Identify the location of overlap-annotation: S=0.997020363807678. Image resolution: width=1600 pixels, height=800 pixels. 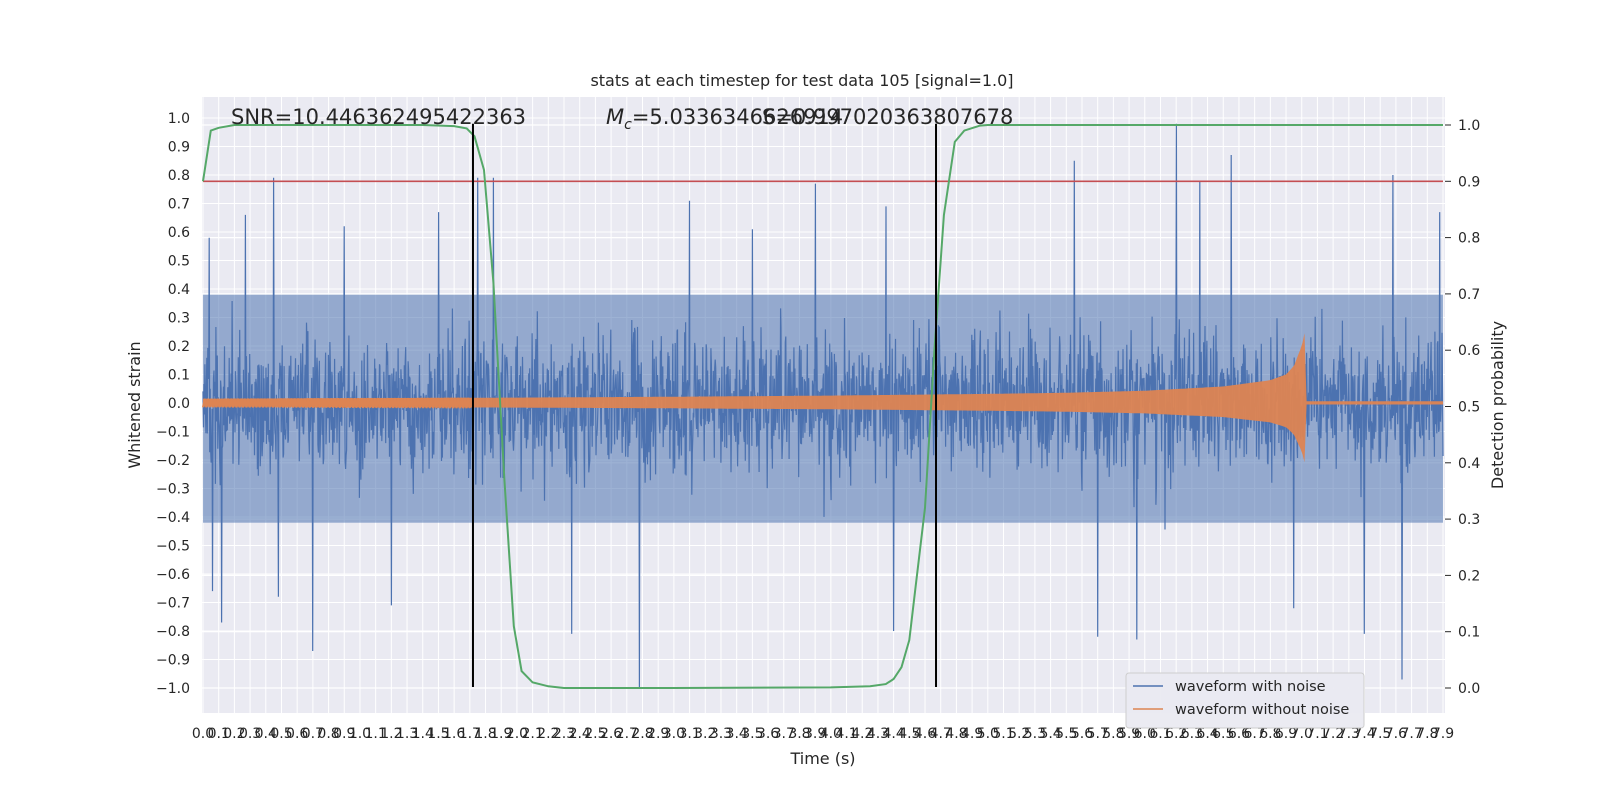
(887, 117).